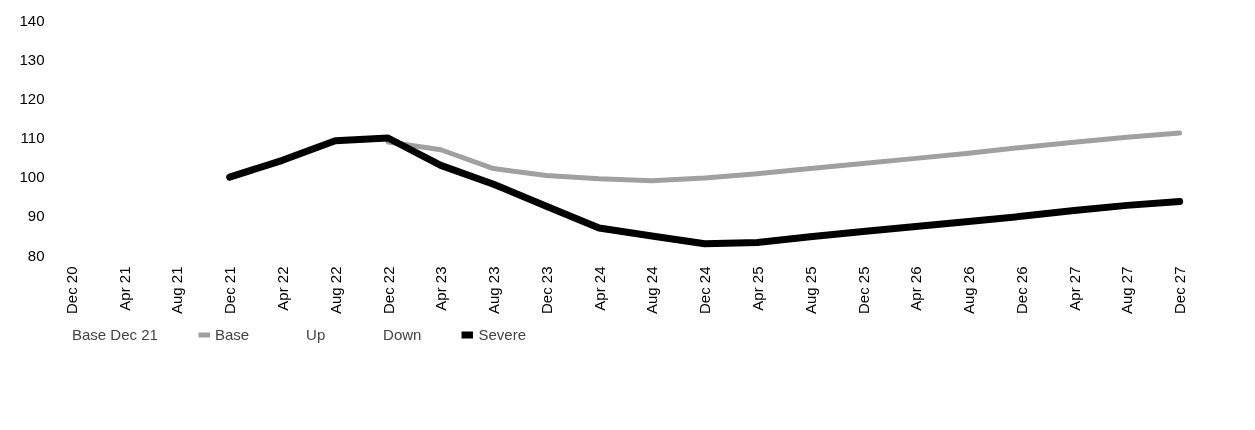 The height and width of the screenshot is (430, 1255). What do you see at coordinates (230, 290) in the screenshot?
I see `x-tick-label: Dec 21` at bounding box center [230, 290].